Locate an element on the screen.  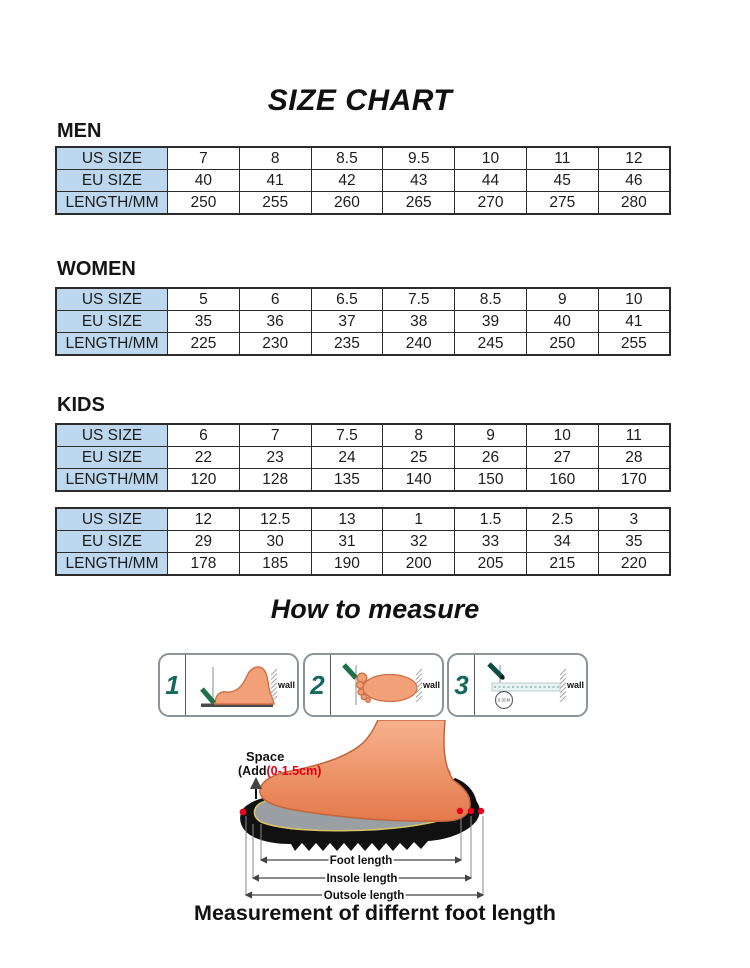
table-cell: 185 is located at coordinates (275, 564).